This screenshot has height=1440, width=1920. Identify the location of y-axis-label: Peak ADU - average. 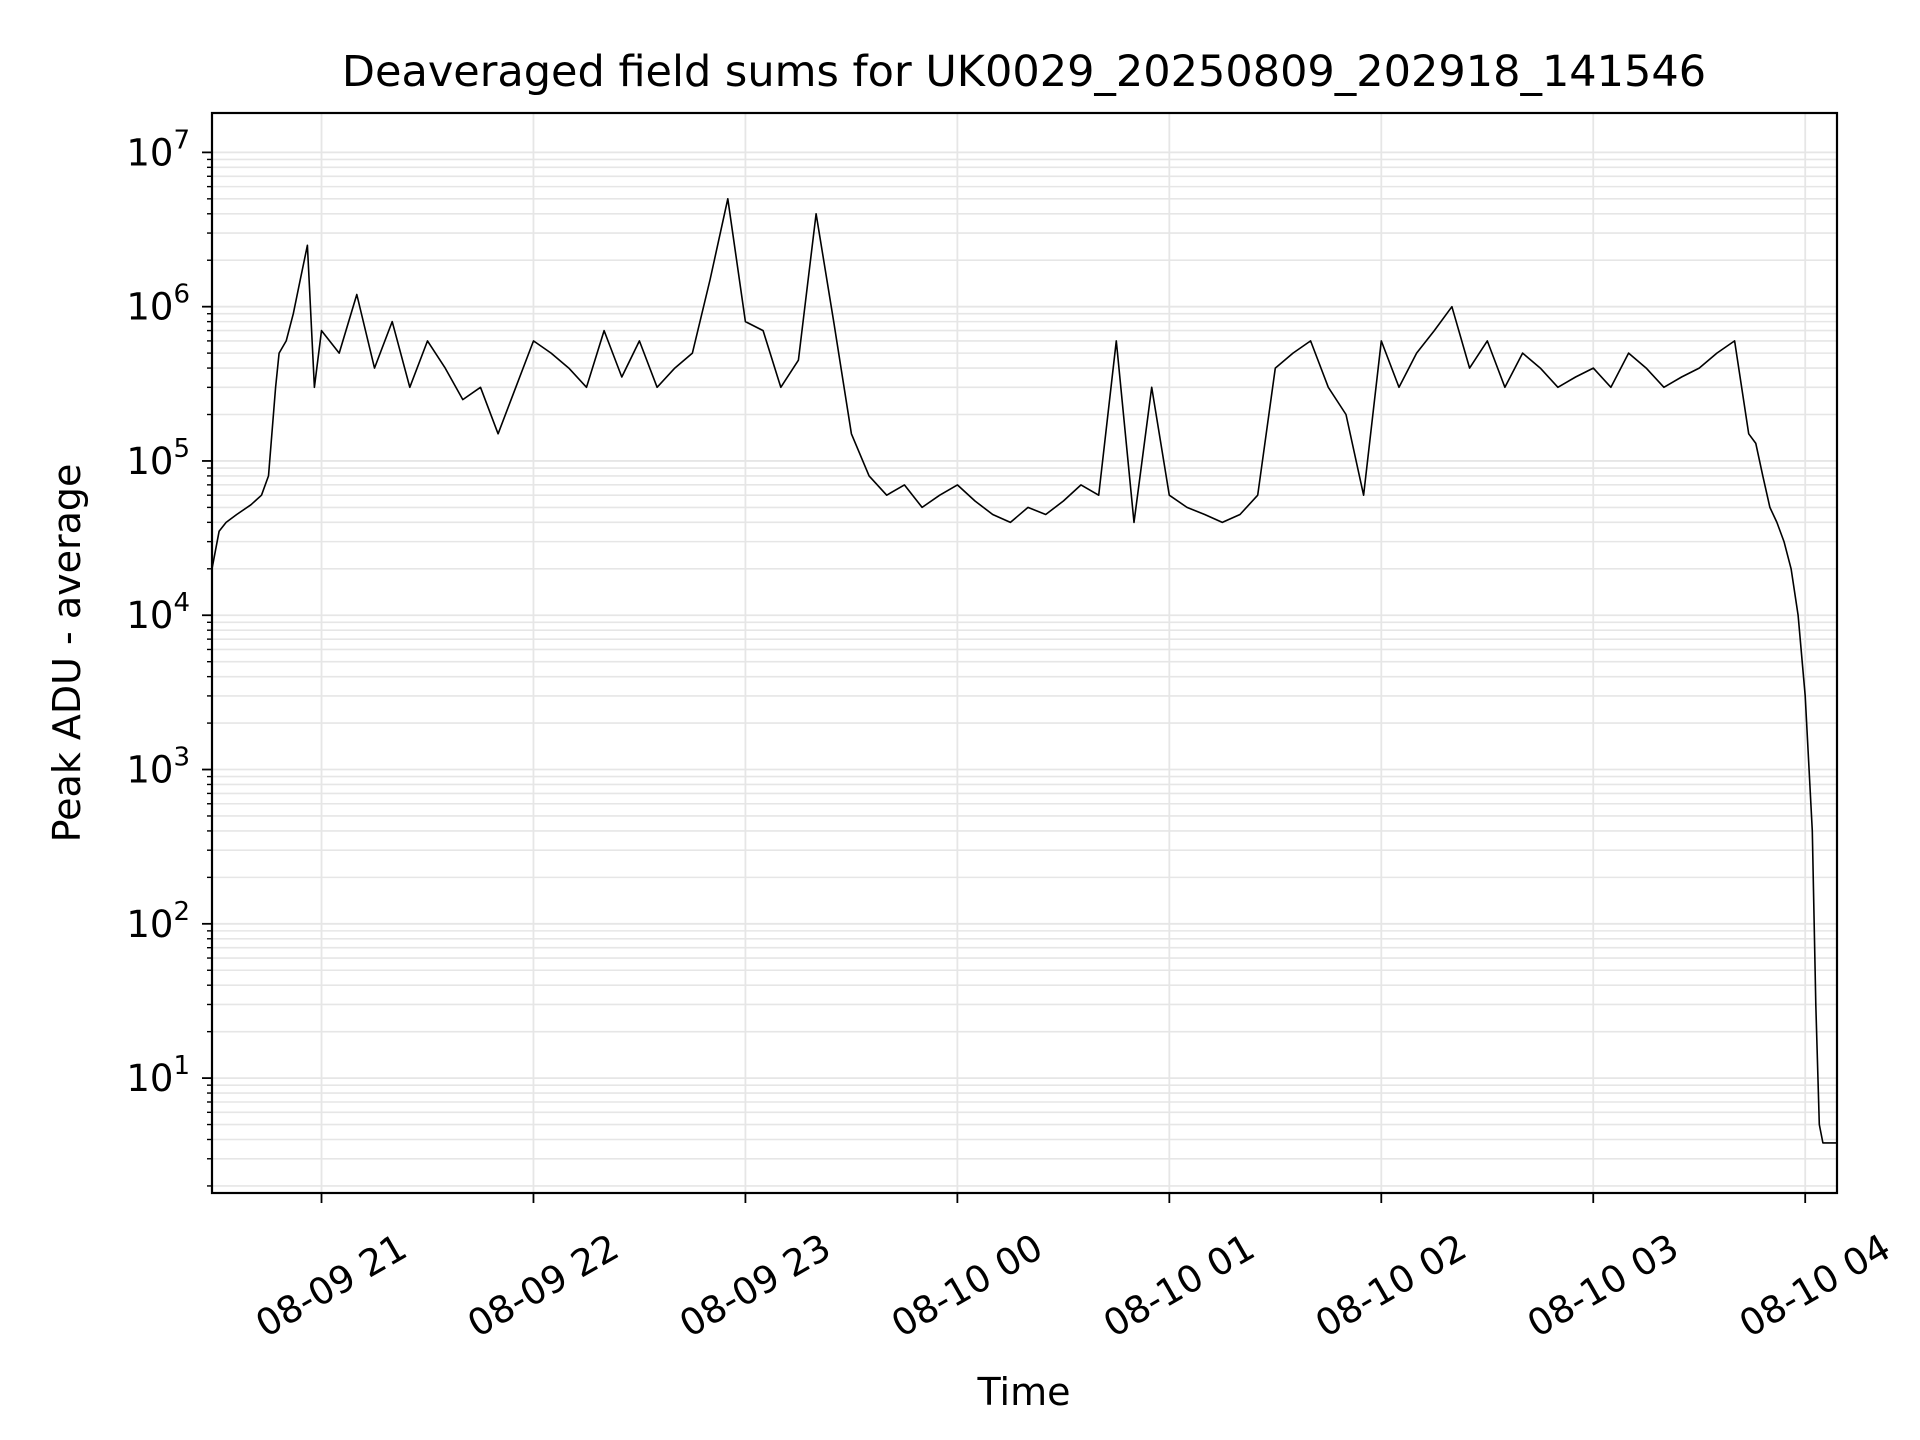
(67, 653).